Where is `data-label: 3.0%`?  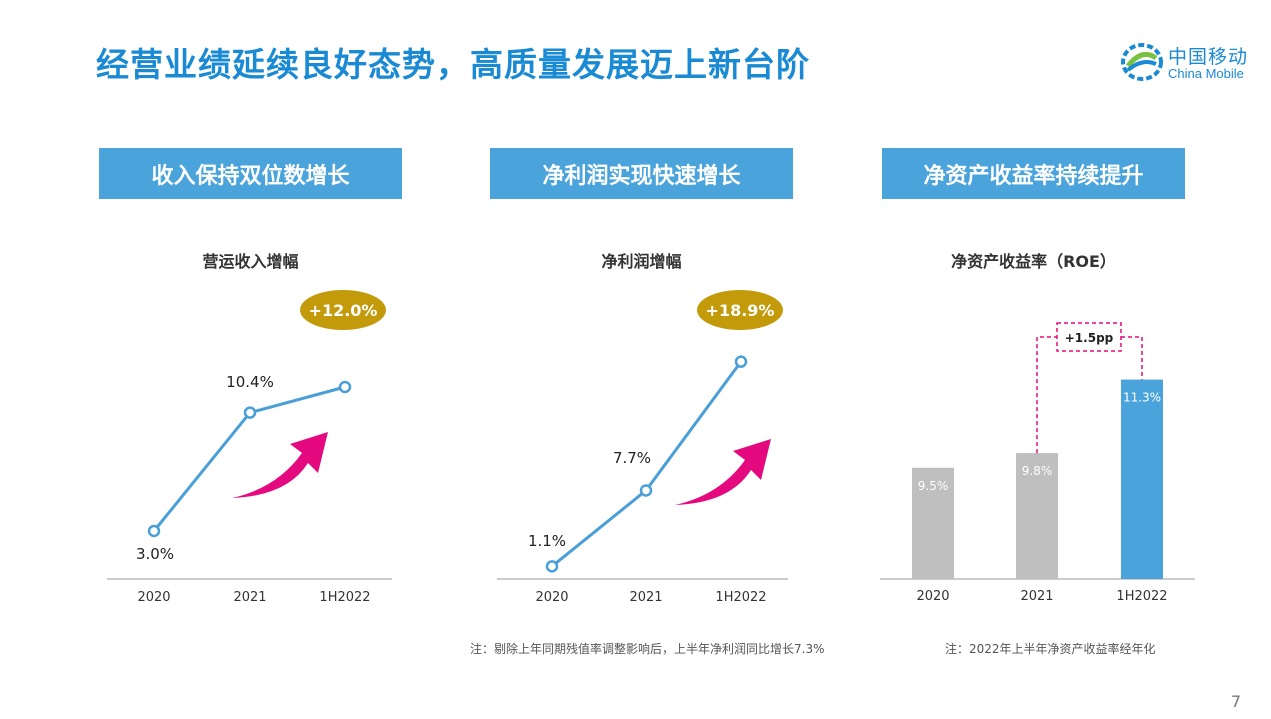
data-label: 3.0% is located at coordinates (155, 554).